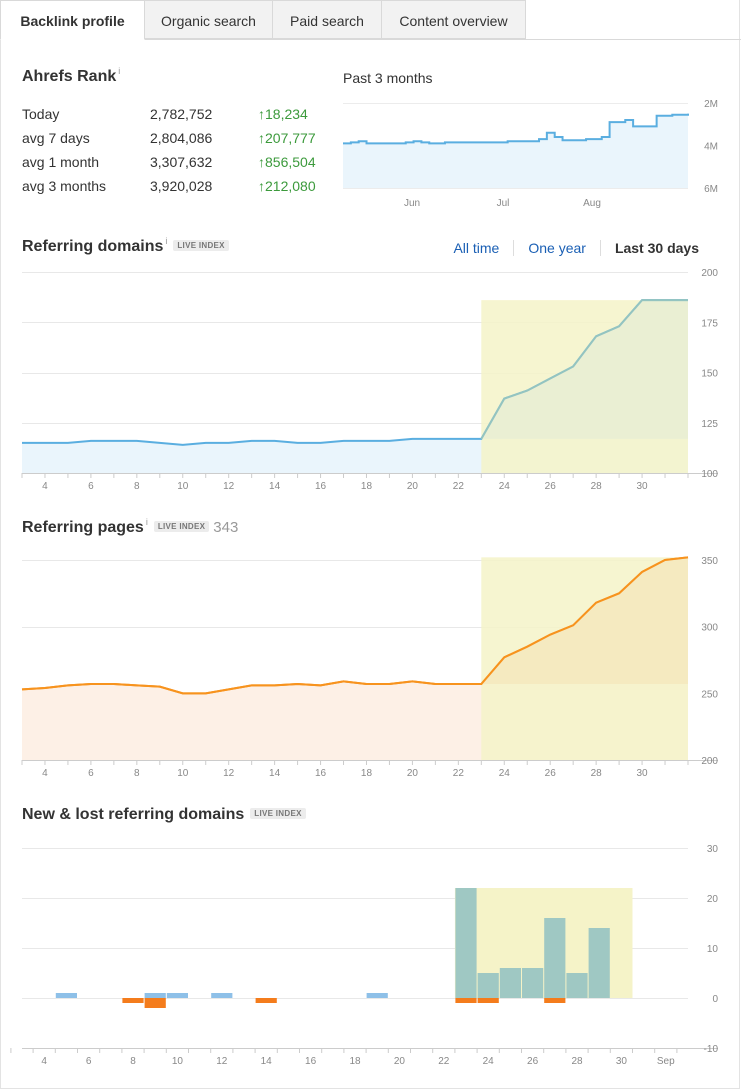 This screenshot has height=1090, width=741. Describe the element at coordinates (413, 486) in the screenshot. I see `x-tick-label: 20` at that location.